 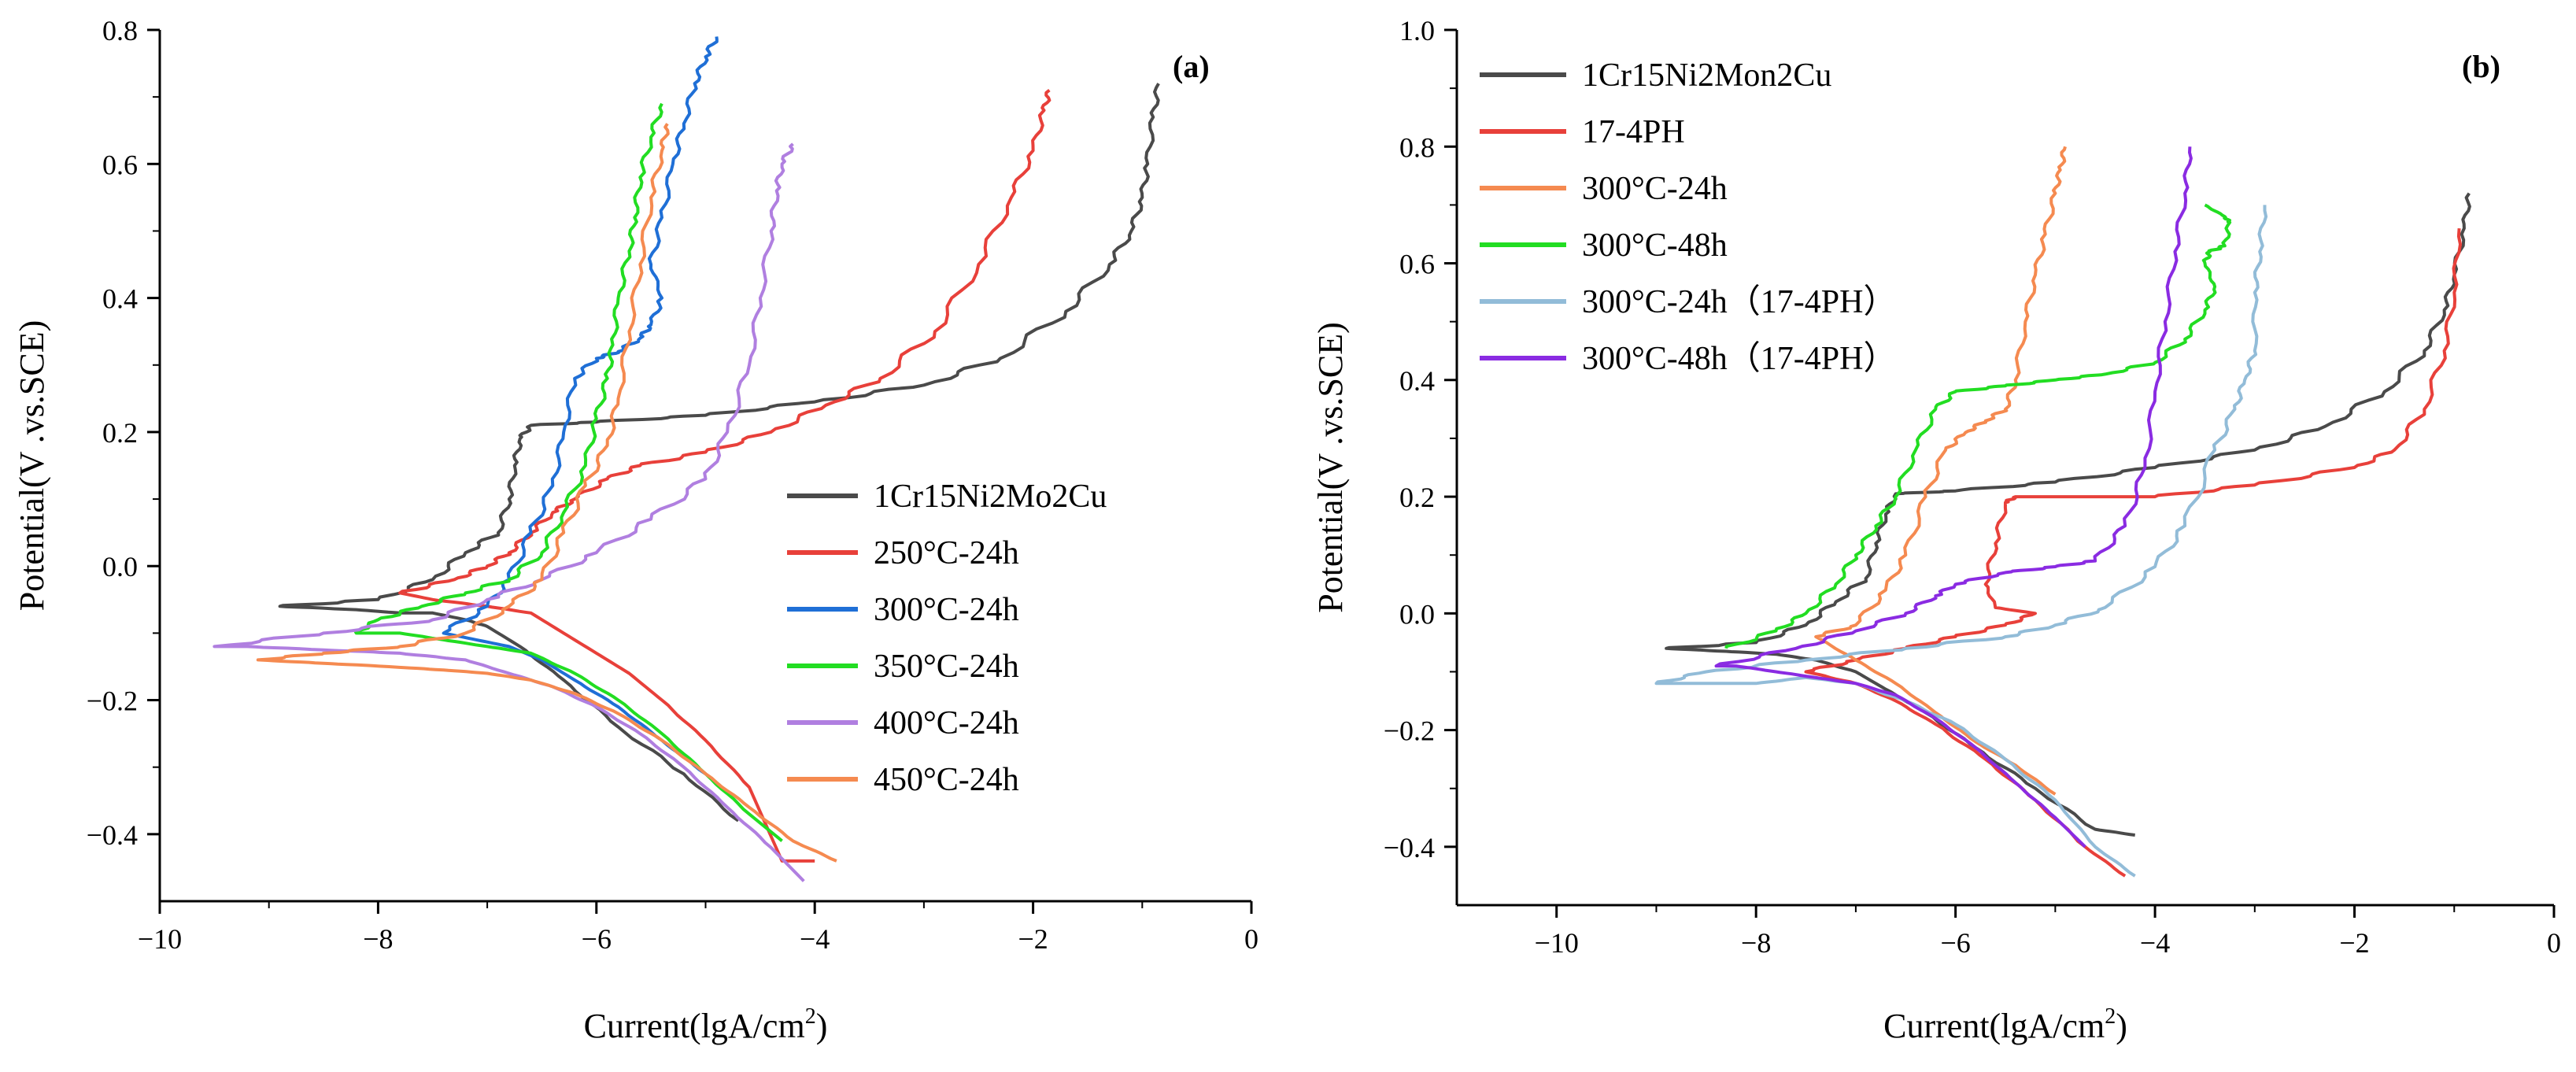 I want to click on y-tick-label: 1.0, so click(x=1417, y=30).